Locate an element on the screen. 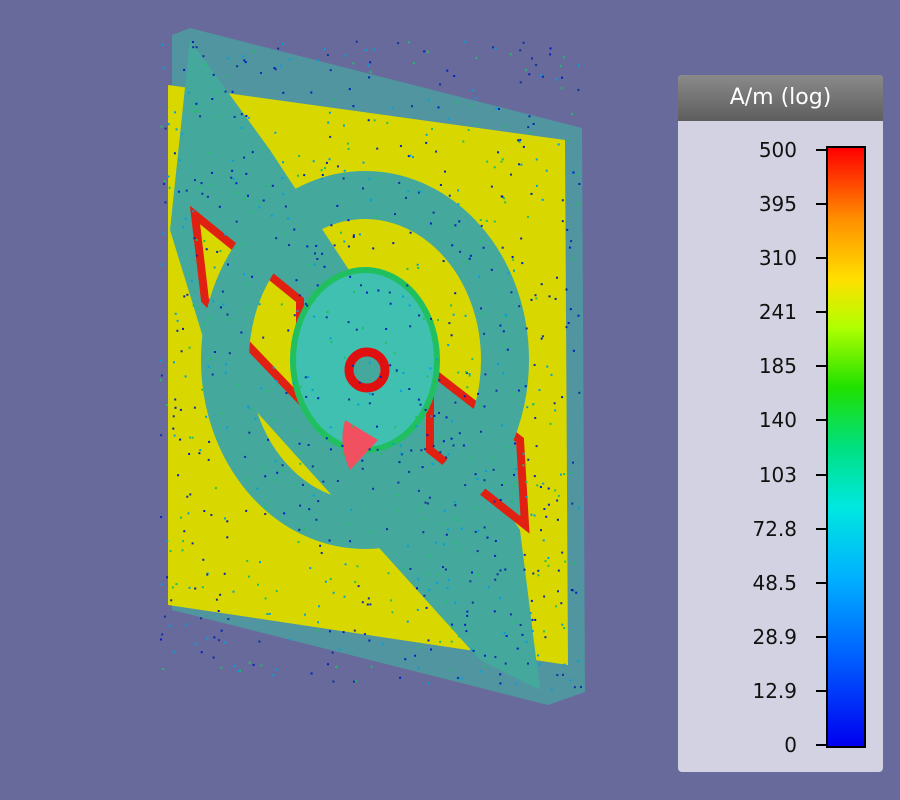 The image size is (900, 800). legend-tick-label: 72.8 is located at coordinates (774, 528).